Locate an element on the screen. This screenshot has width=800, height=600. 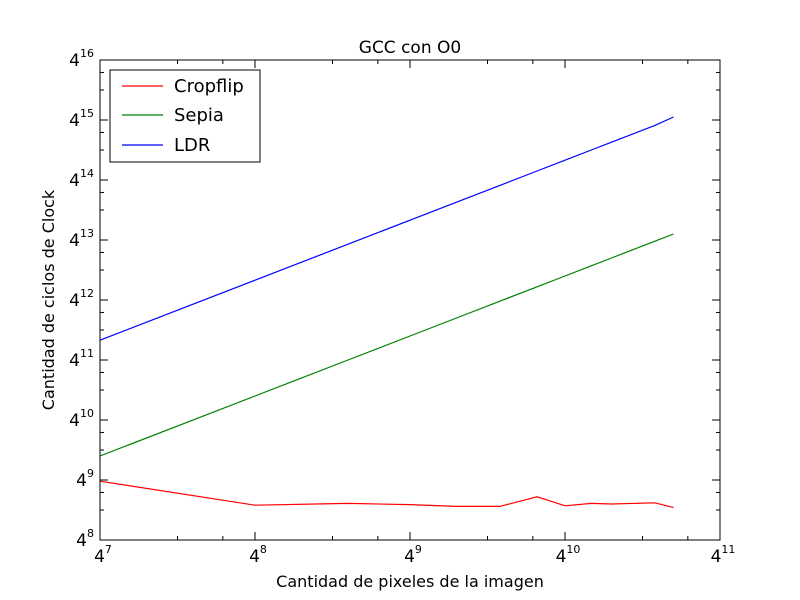
y-tick-label: 413 is located at coordinates (81, 239).